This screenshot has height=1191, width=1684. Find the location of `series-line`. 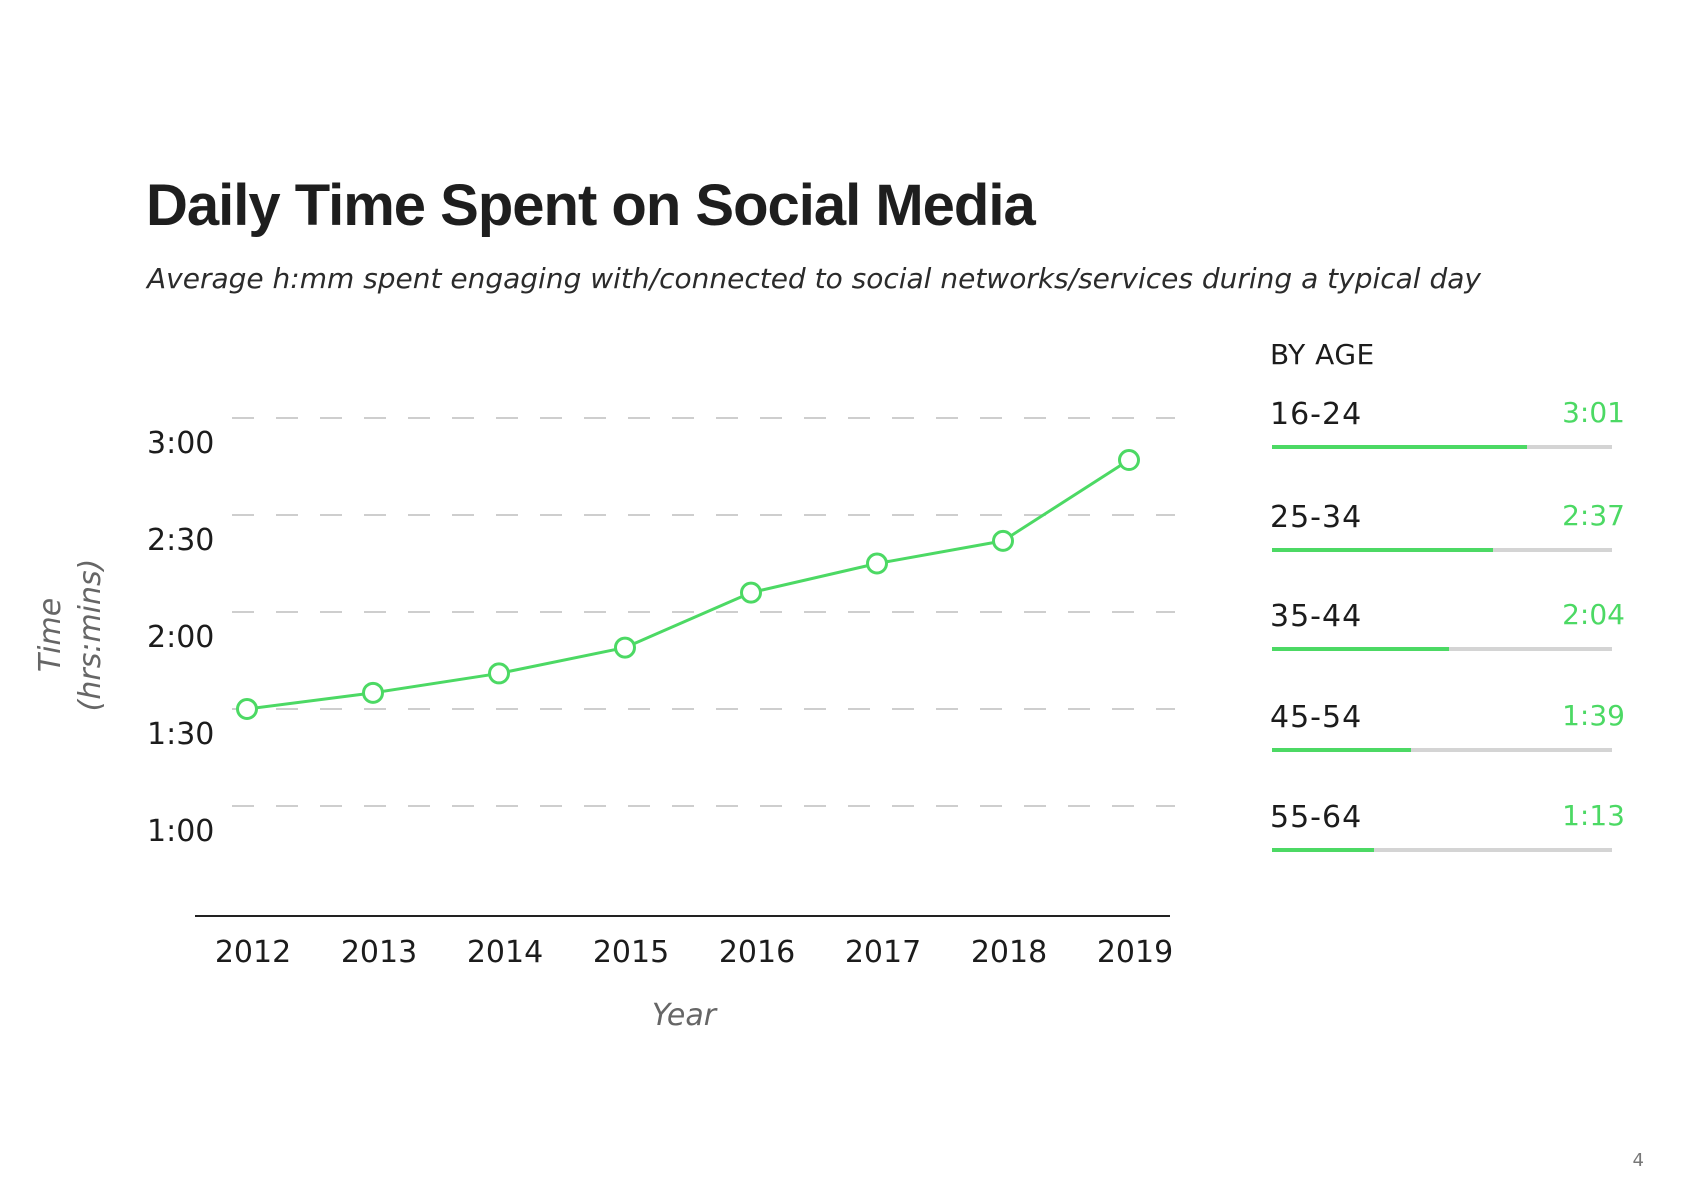

series-line is located at coordinates (688, 584).